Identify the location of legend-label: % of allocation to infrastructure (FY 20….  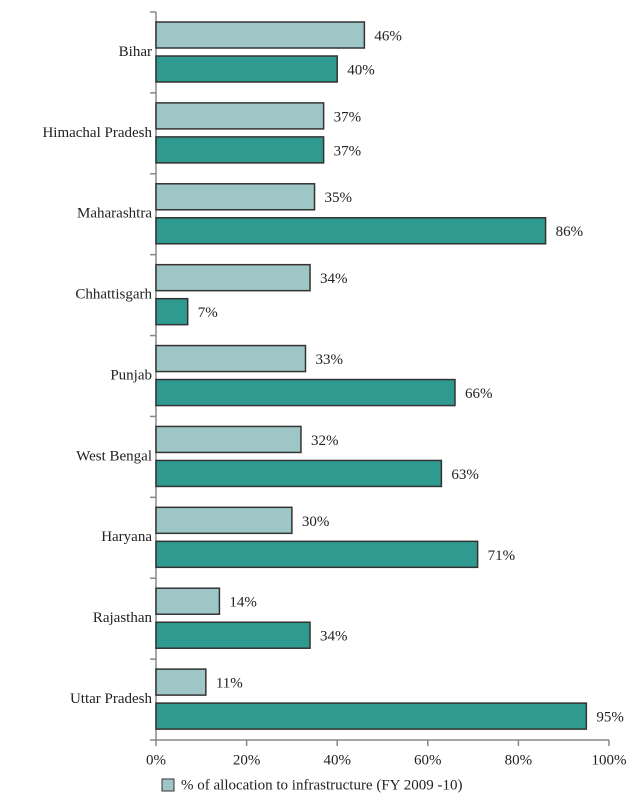
(321, 785).